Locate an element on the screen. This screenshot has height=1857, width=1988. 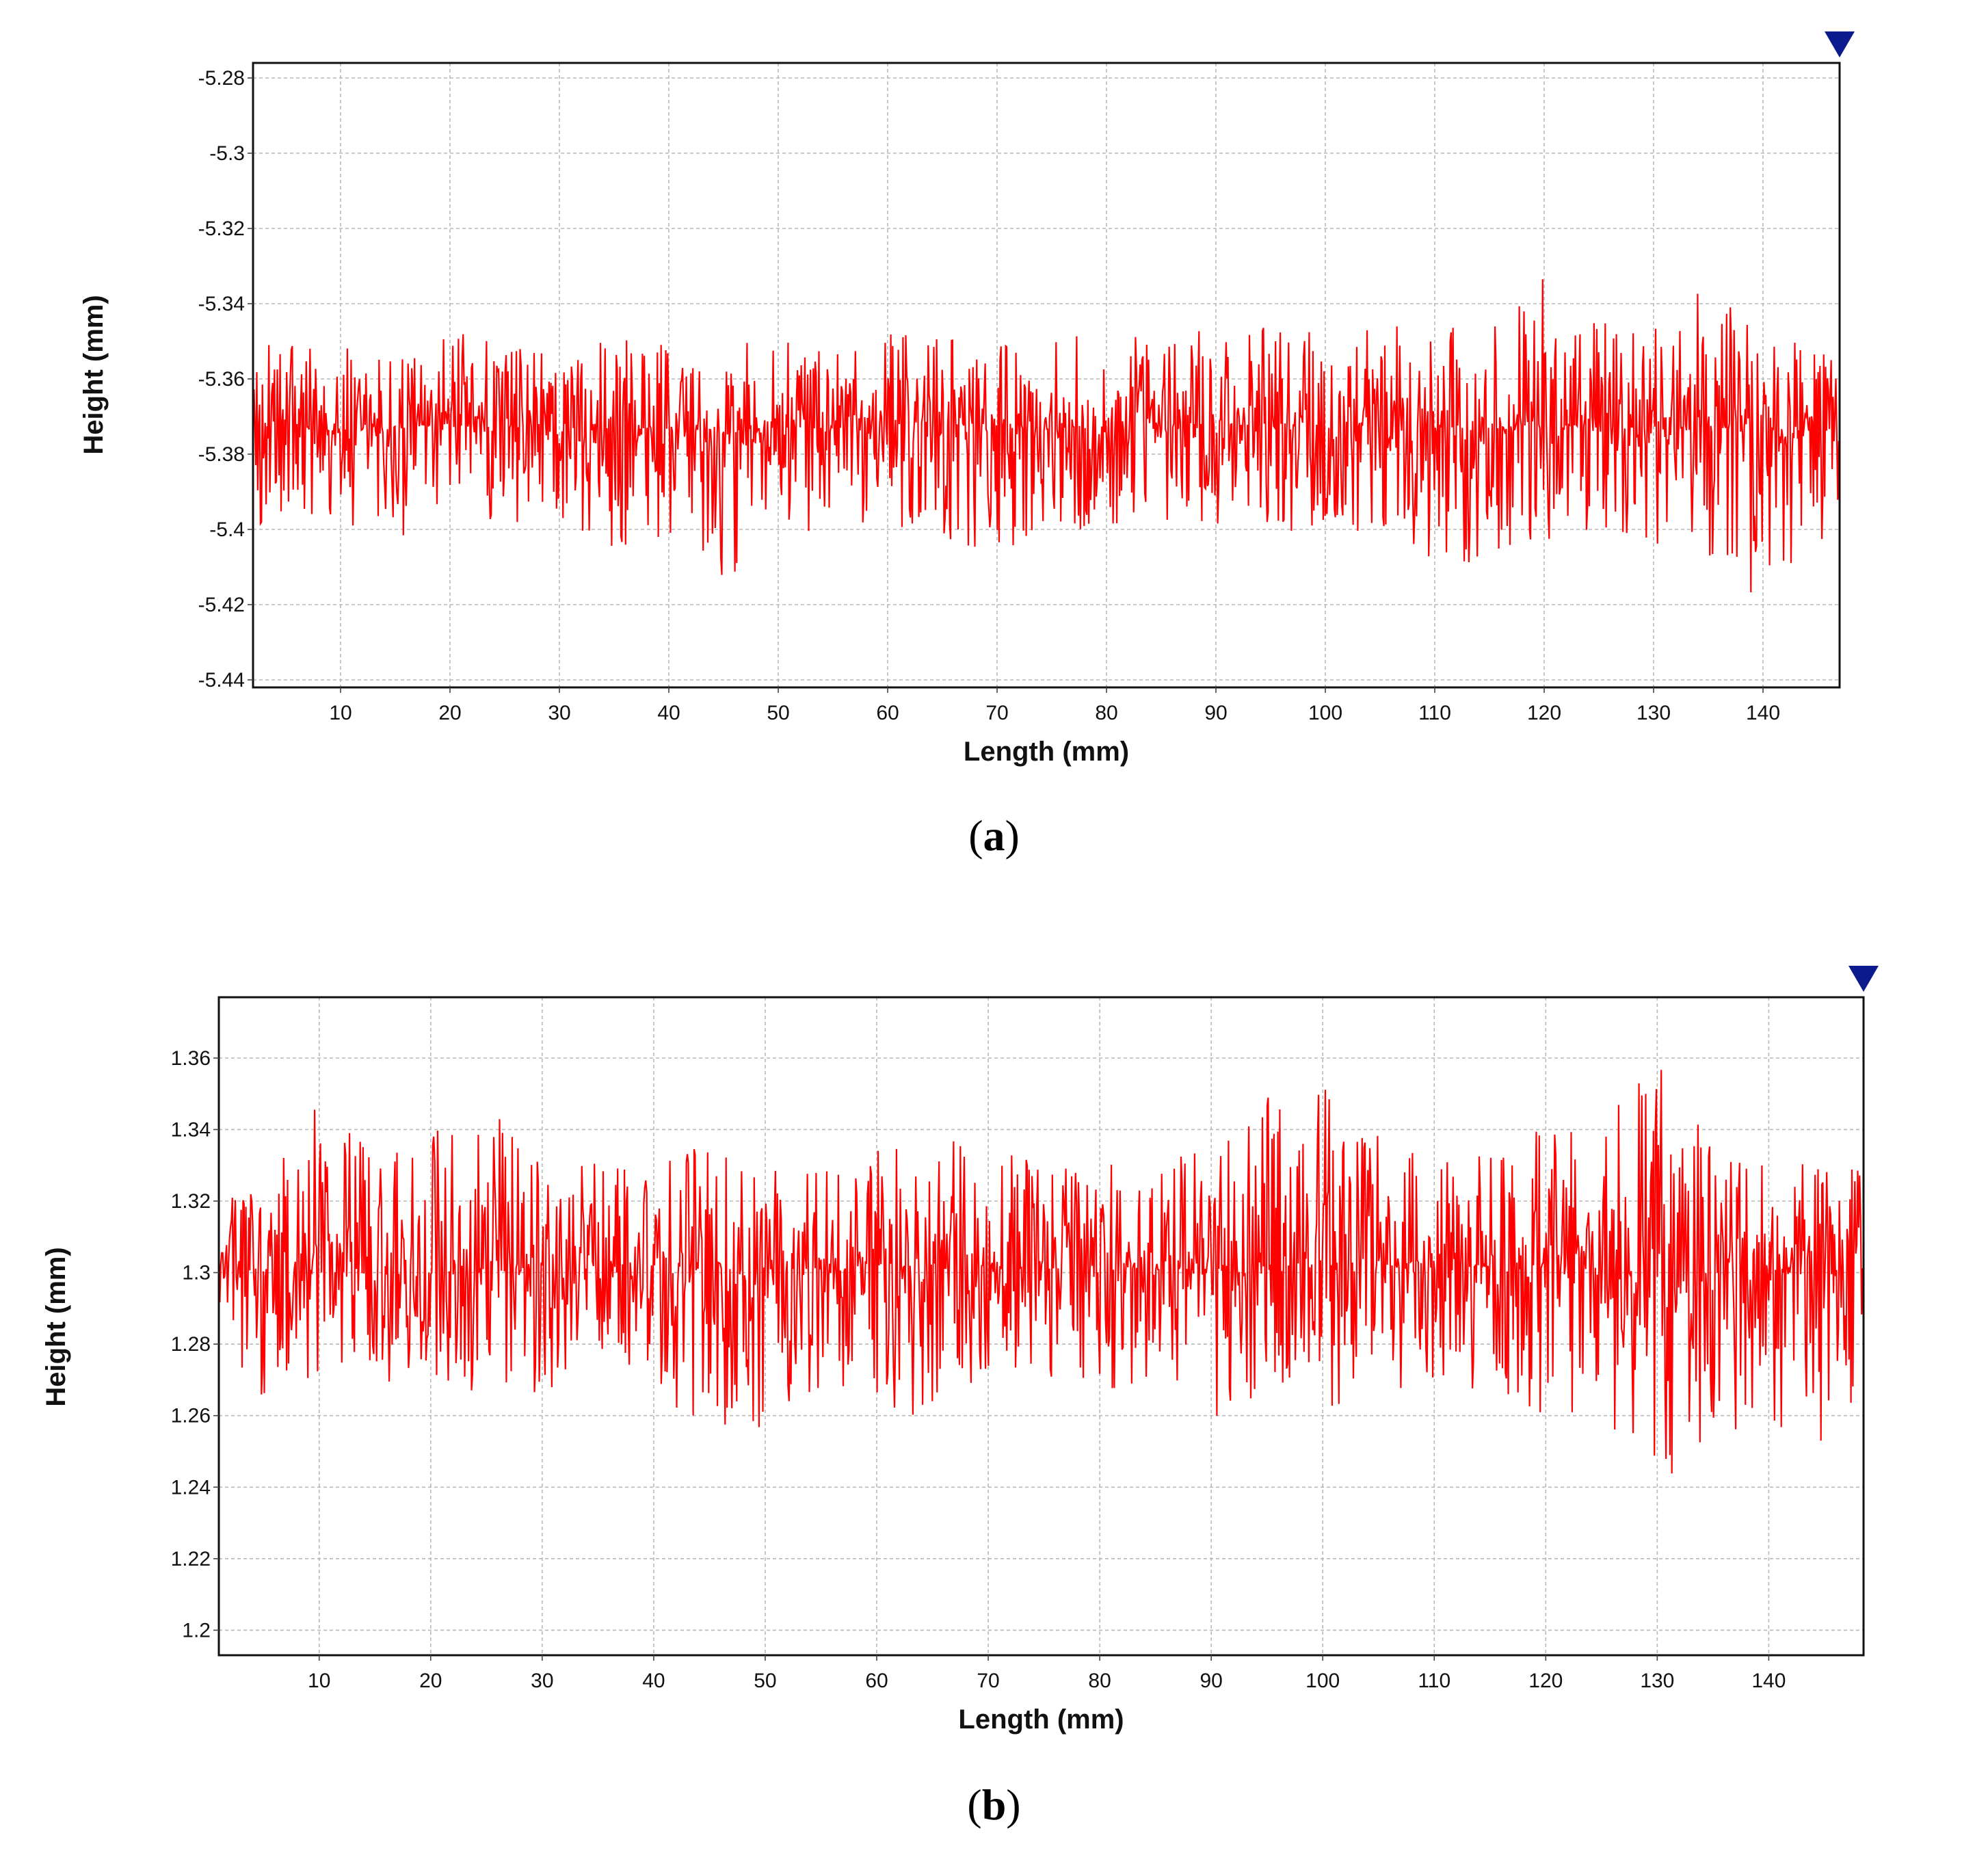
y-tick-label: 1.32 is located at coordinates (191, 1202).